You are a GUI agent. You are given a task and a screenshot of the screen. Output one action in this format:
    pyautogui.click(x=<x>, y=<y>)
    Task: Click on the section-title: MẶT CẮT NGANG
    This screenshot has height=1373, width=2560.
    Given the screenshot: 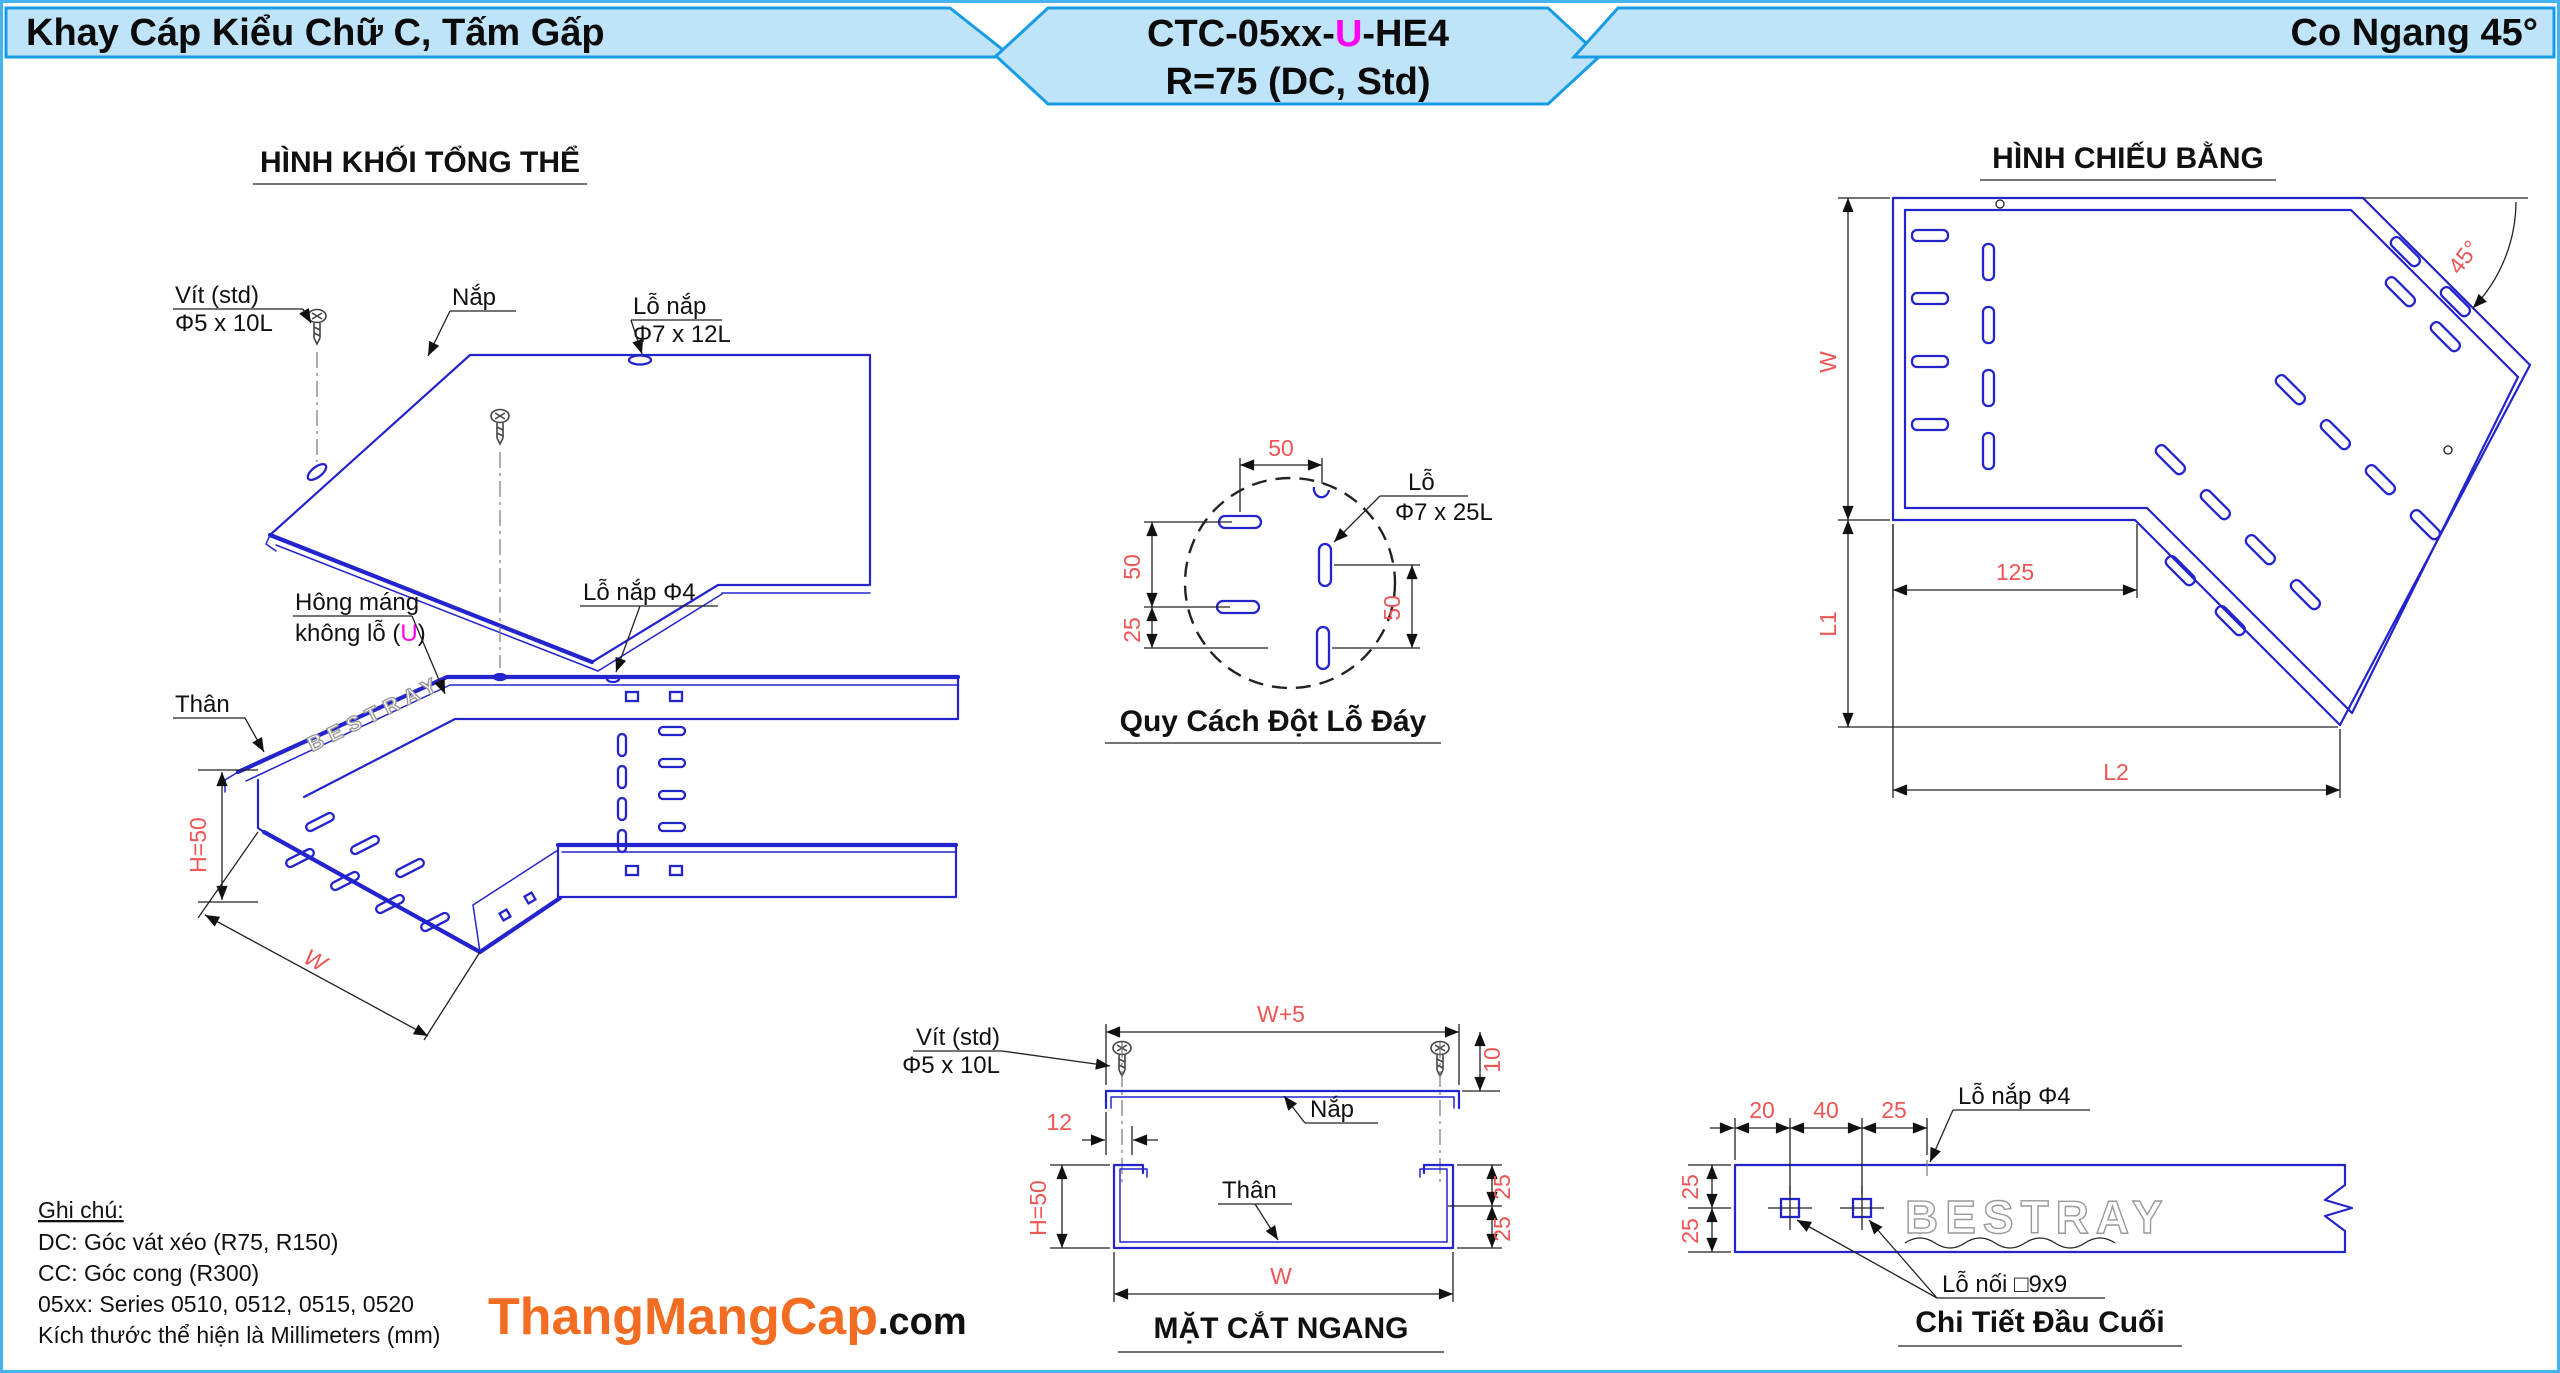 What is the action you would take?
    pyautogui.click(x=1281, y=1328)
    